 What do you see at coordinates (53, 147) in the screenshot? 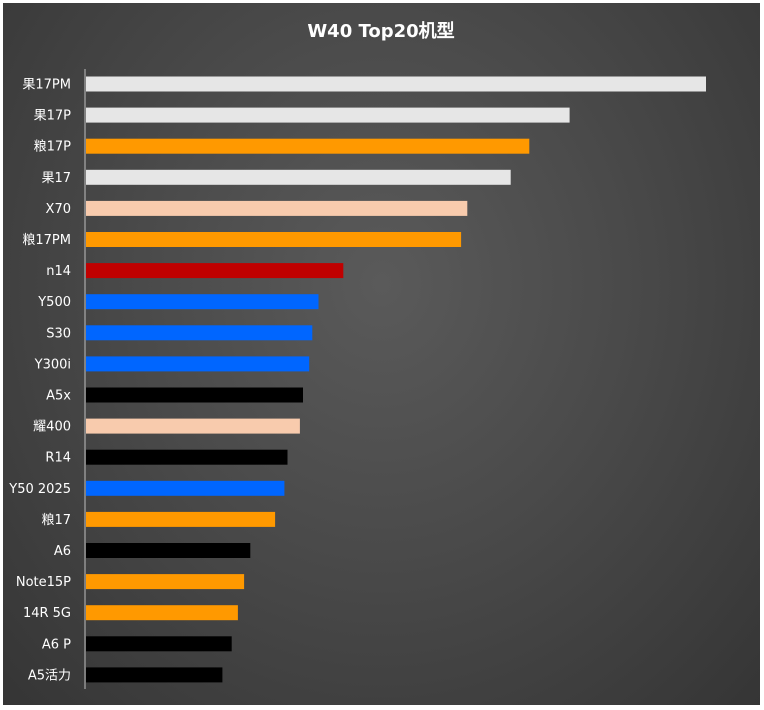
I see `category-label: 粮17P` at bounding box center [53, 147].